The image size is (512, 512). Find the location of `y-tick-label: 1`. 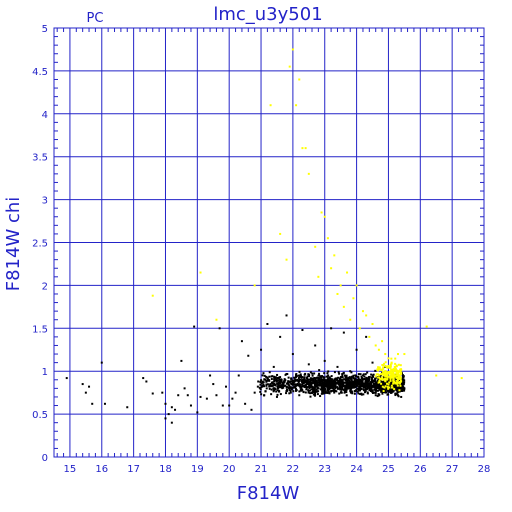

y-tick-label: 1 is located at coordinates (45, 372).